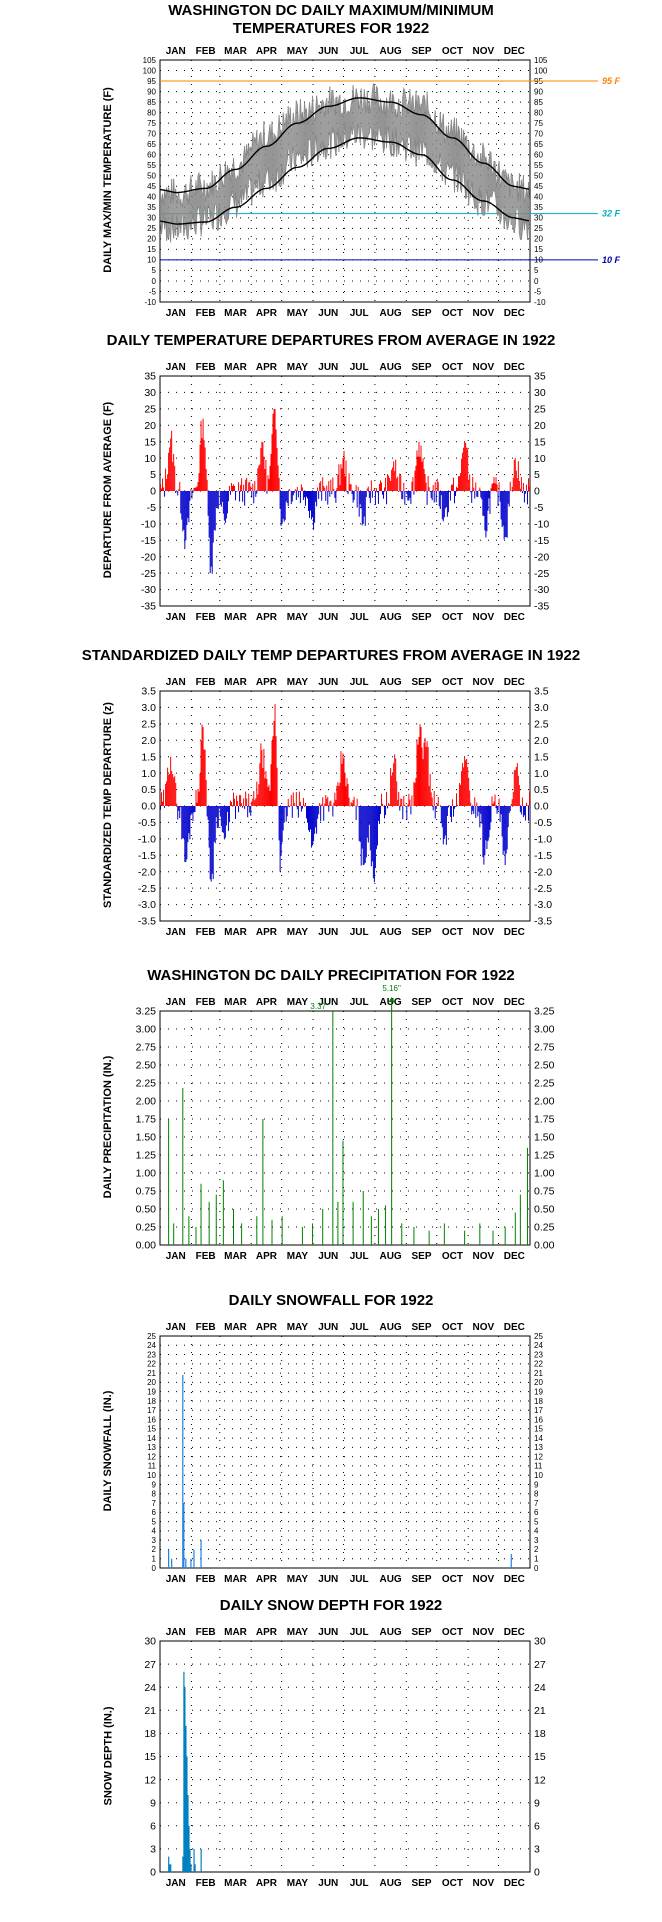 This screenshot has height=1922, width=662. I want to click on y-tick-label-left: -5, so click(153, 291).